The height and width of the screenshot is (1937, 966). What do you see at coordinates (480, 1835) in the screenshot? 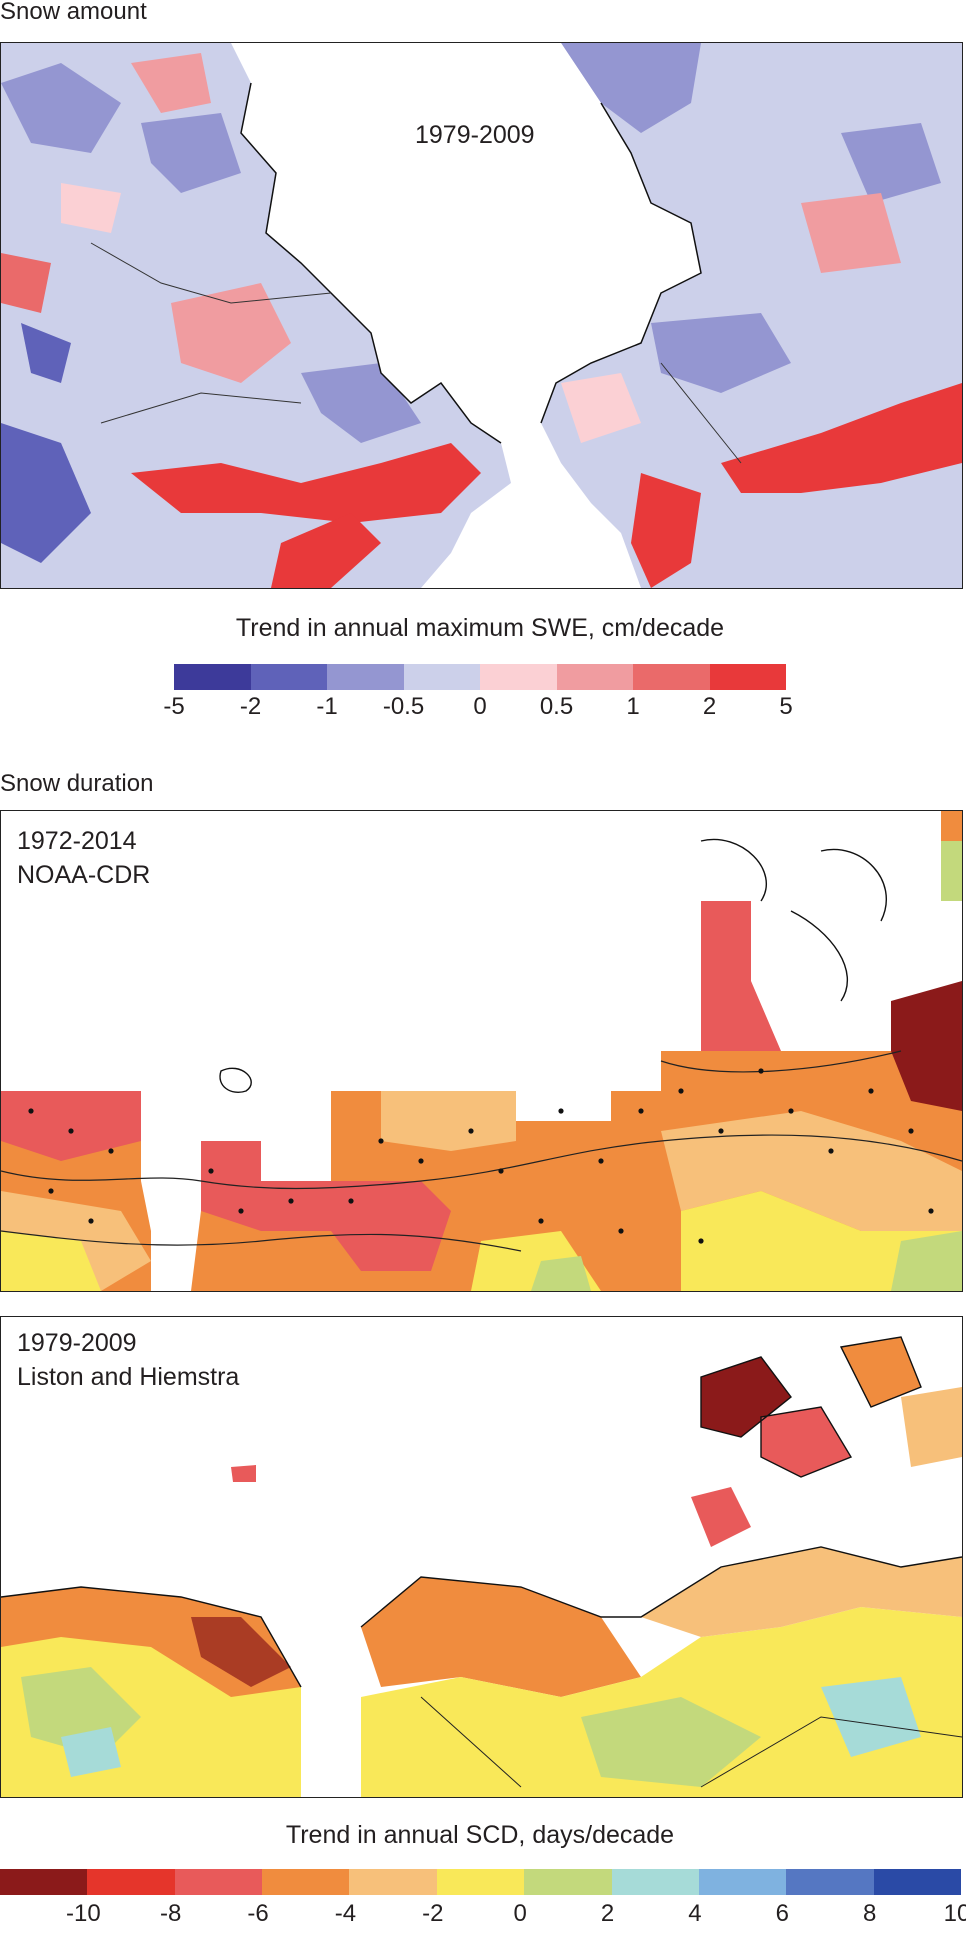
I see `scd-legend-title: Trend in annual SCD, days/decade` at bounding box center [480, 1835].